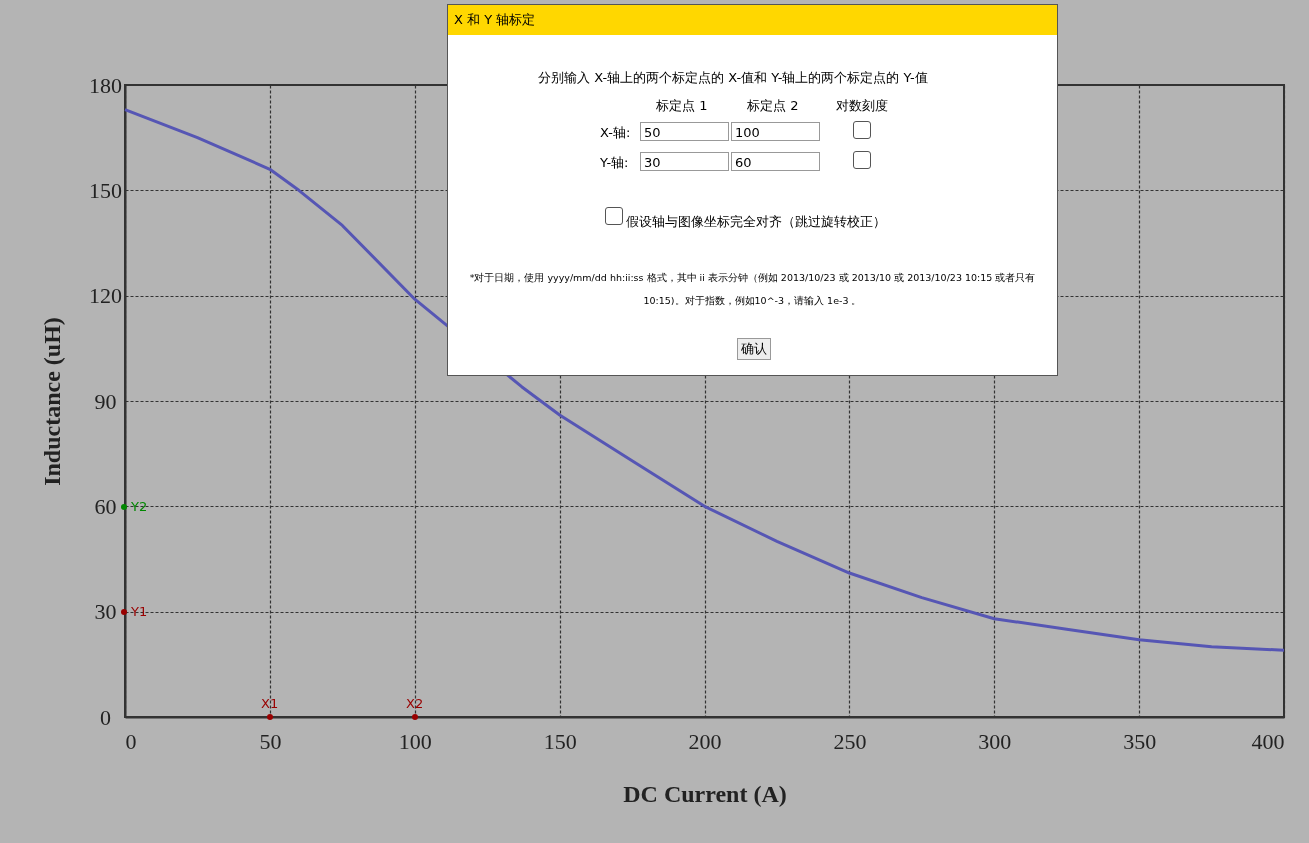 The height and width of the screenshot is (843, 1309). I want to click on annotation: X2, so click(415, 703).